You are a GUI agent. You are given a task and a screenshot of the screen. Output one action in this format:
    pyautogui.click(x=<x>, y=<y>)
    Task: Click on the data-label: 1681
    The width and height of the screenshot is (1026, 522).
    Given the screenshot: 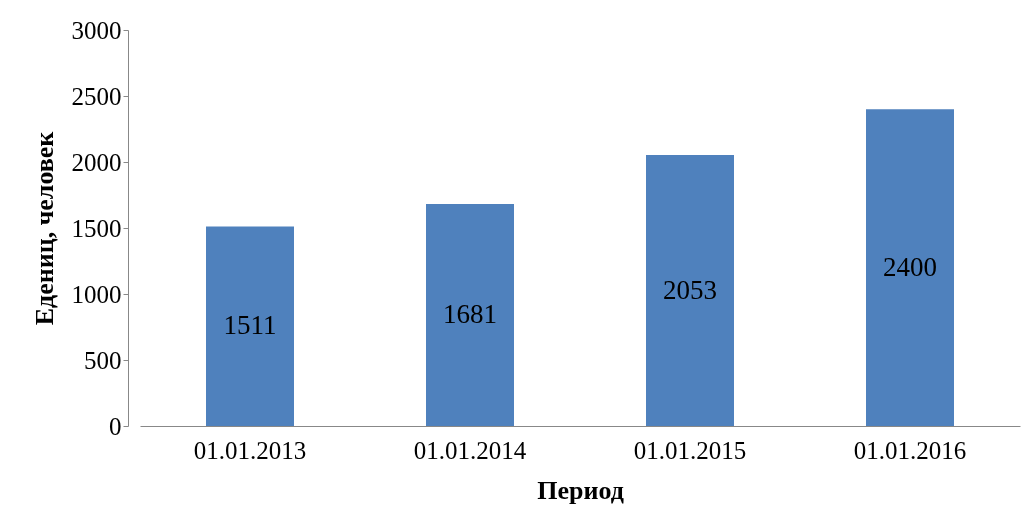 What is the action you would take?
    pyautogui.click(x=470, y=314)
    